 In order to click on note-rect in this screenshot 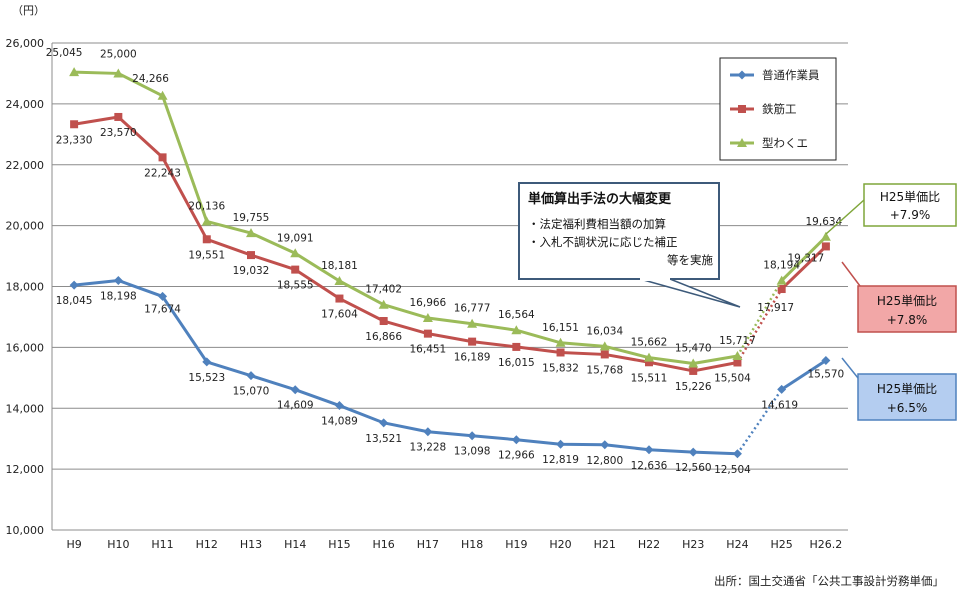, I will do `click(619, 231)`.